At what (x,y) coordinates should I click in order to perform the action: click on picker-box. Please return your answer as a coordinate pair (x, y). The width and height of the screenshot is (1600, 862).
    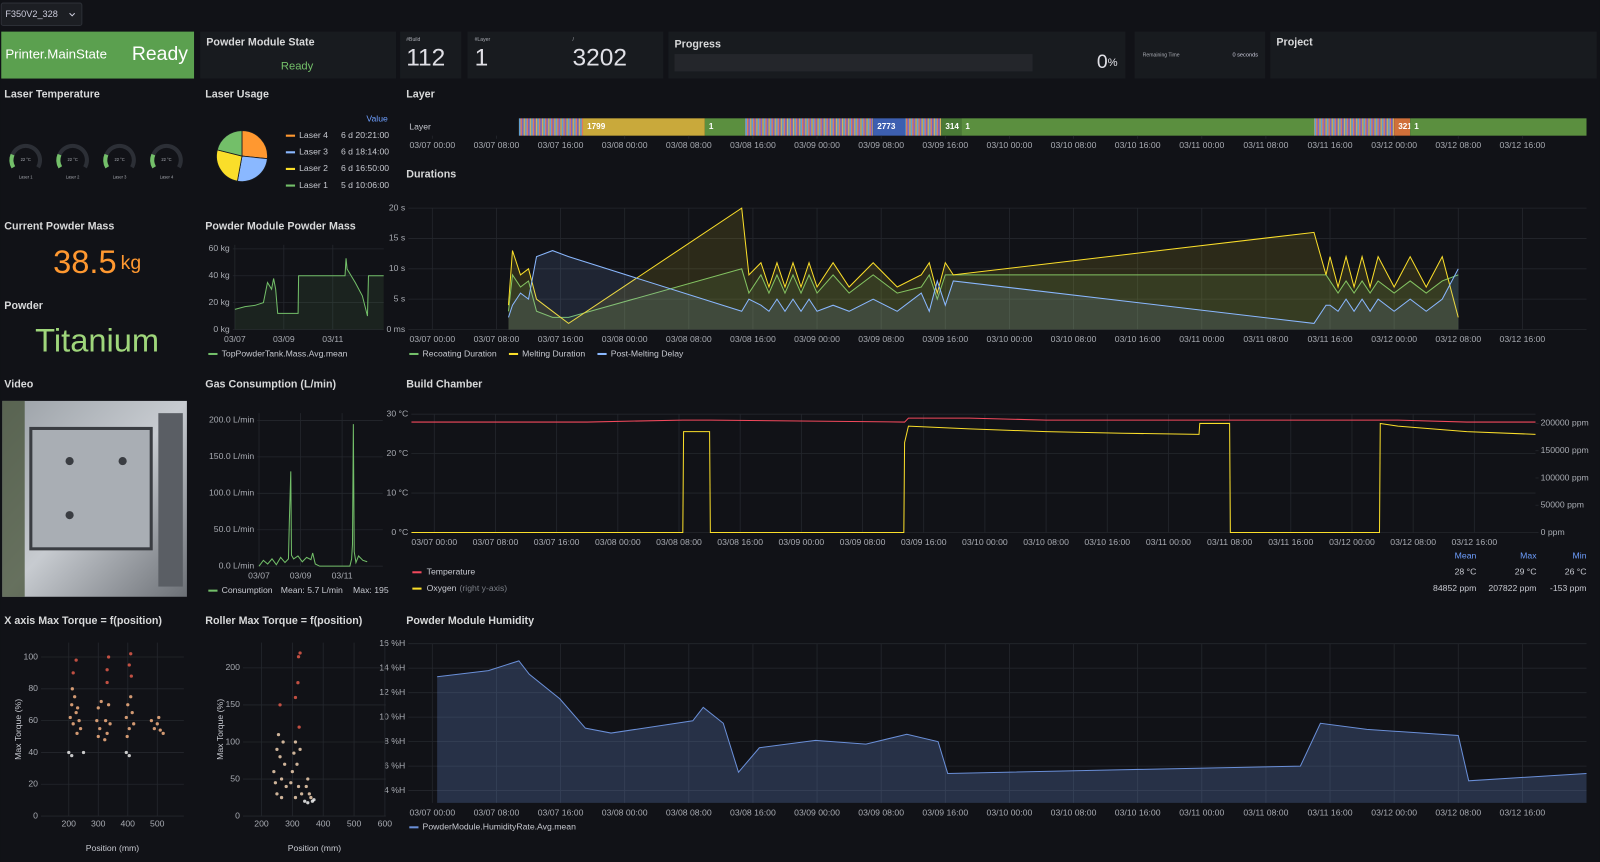
    Looking at the image, I should click on (41, 14).